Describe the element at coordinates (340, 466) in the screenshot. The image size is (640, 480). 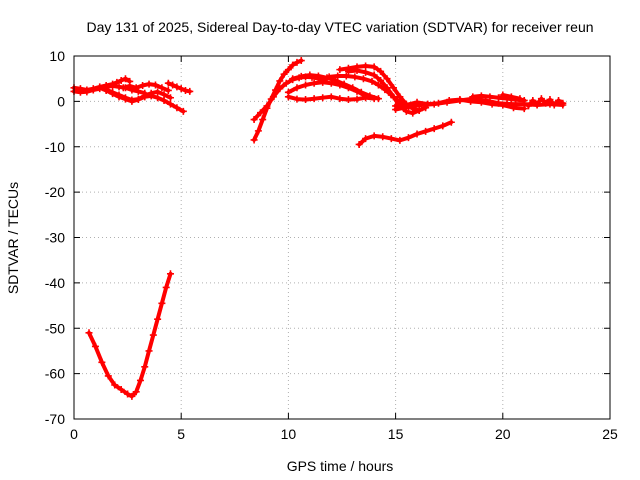
I see `x-axis-label: GPS time / hours` at that location.